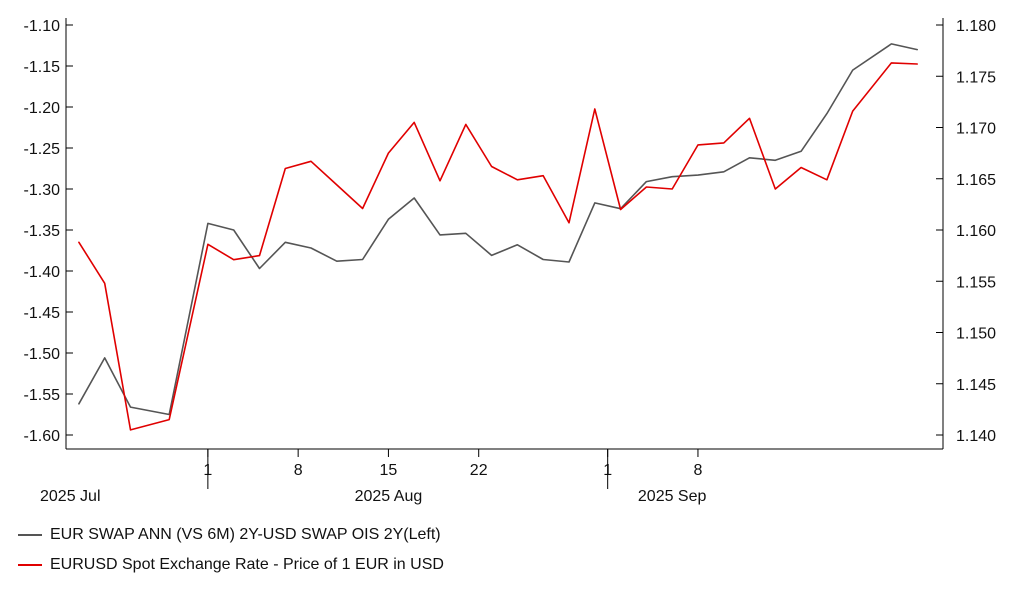 The height and width of the screenshot is (602, 1022). Describe the element at coordinates (976, 26) in the screenshot. I see `right-tick-label: 1.180` at that location.